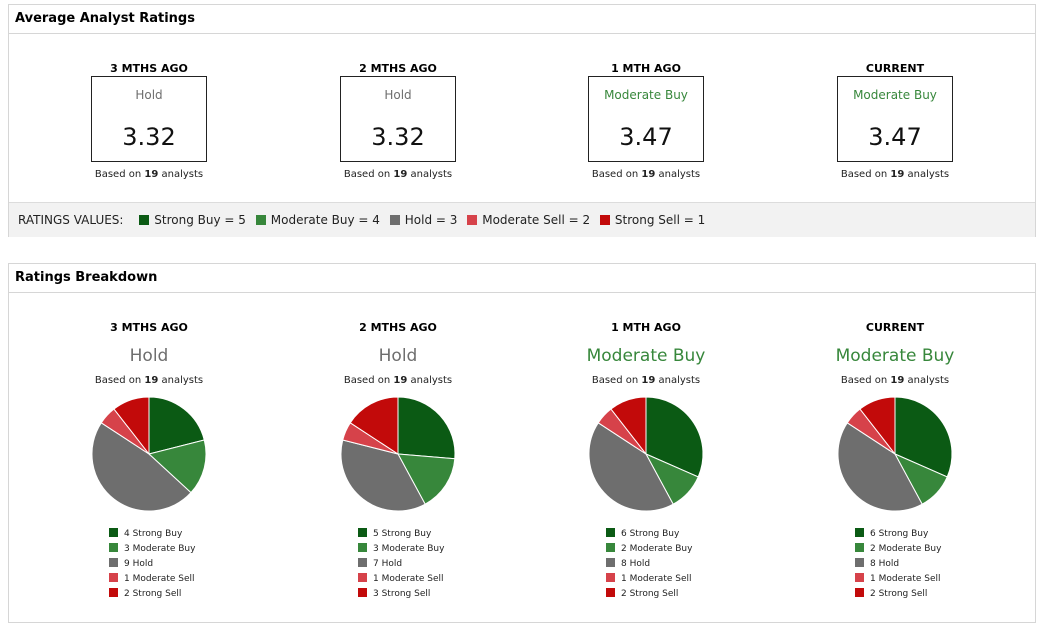 This screenshot has height=628, width=1043. What do you see at coordinates (71, 220) in the screenshot?
I see `ratings-values-label: RATINGS VALUES:` at bounding box center [71, 220].